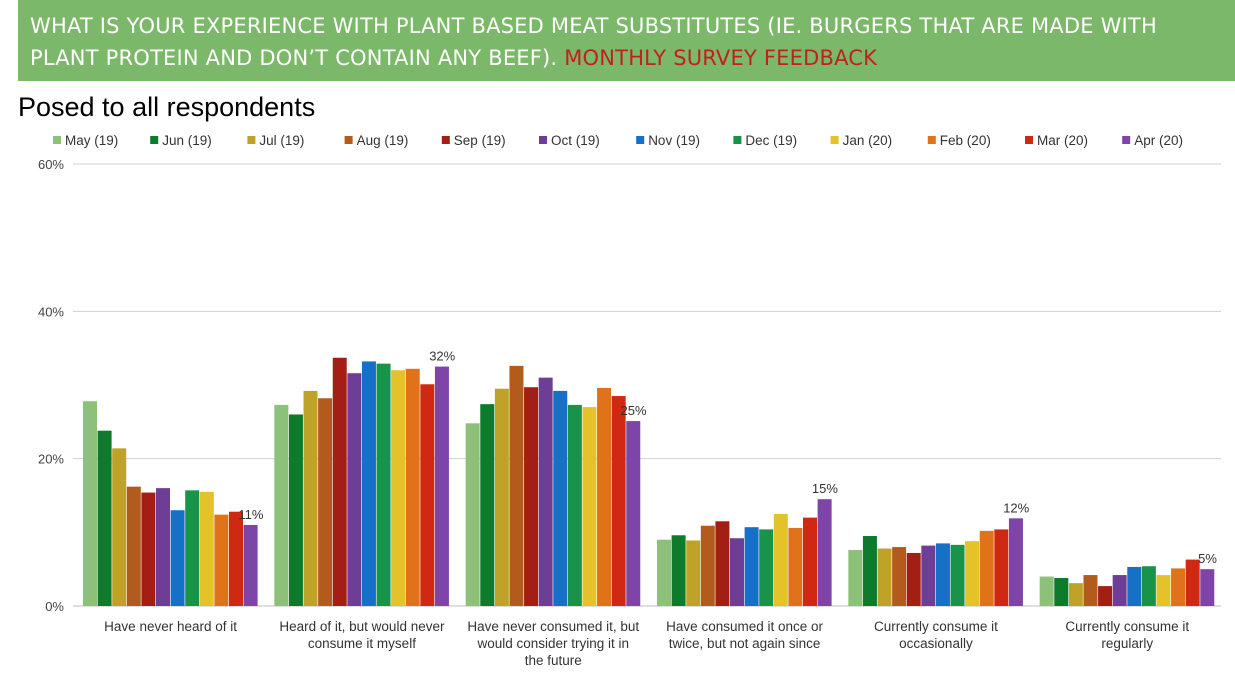  Describe the element at coordinates (575, 140) in the screenshot. I see `legend-label: Oct (19)` at that location.